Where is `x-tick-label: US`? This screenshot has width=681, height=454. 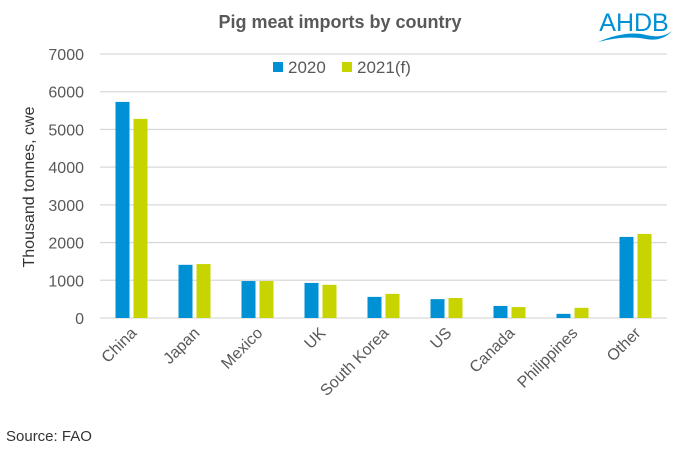
x-tick-label: US is located at coordinates (442, 339).